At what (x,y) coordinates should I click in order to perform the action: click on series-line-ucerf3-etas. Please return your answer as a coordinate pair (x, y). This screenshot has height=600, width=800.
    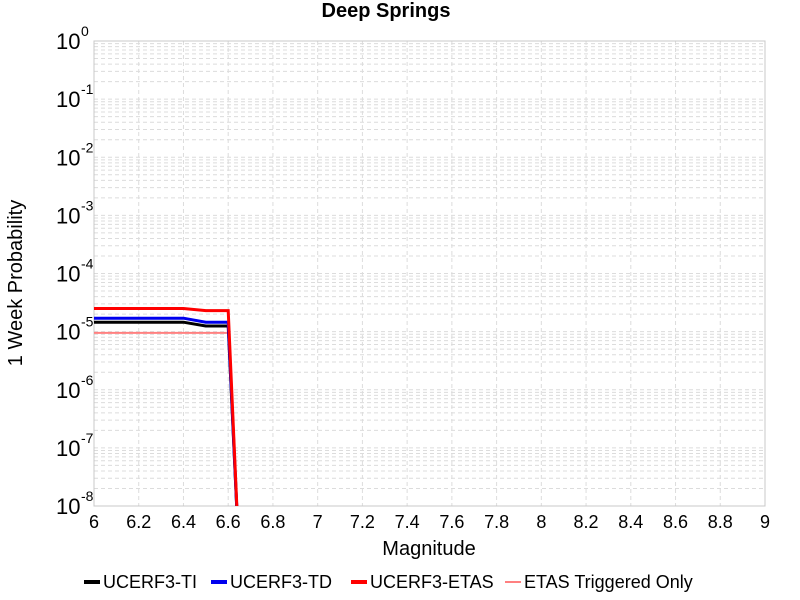
    Looking at the image, I should click on (166, 406).